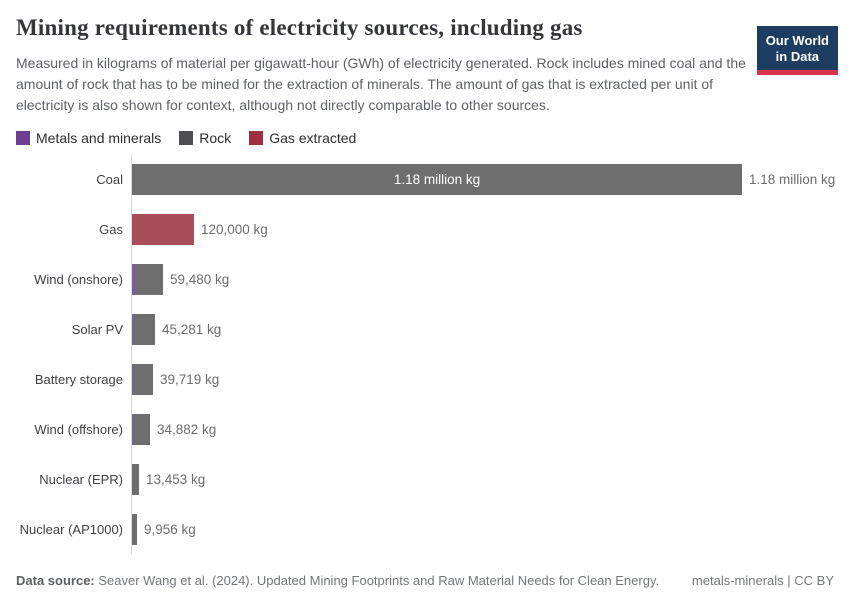 This screenshot has height=614, width=850. Describe the element at coordinates (187, 429) in the screenshot. I see `value-label-wind-offshore: 34,882 kg` at that location.